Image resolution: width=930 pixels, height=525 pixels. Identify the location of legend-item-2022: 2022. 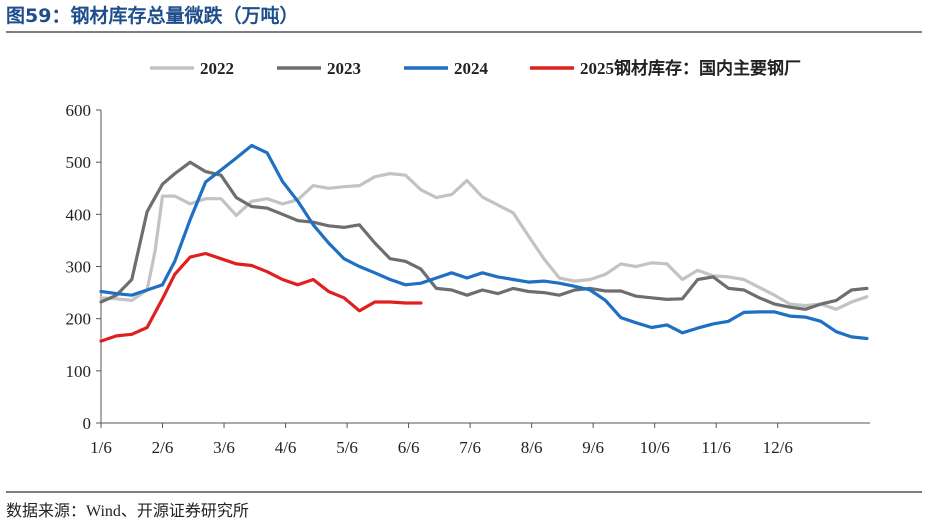
(192, 68).